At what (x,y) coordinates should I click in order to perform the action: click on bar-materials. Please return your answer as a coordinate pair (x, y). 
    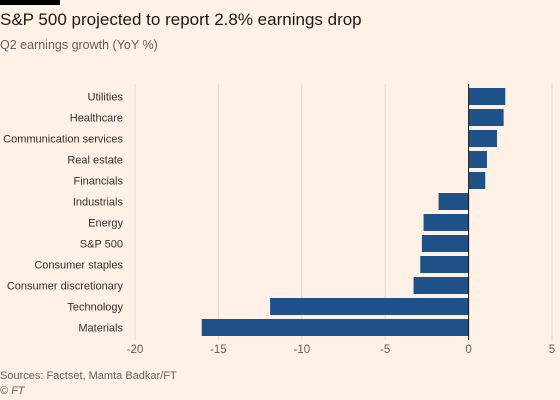
    Looking at the image, I should click on (335, 327).